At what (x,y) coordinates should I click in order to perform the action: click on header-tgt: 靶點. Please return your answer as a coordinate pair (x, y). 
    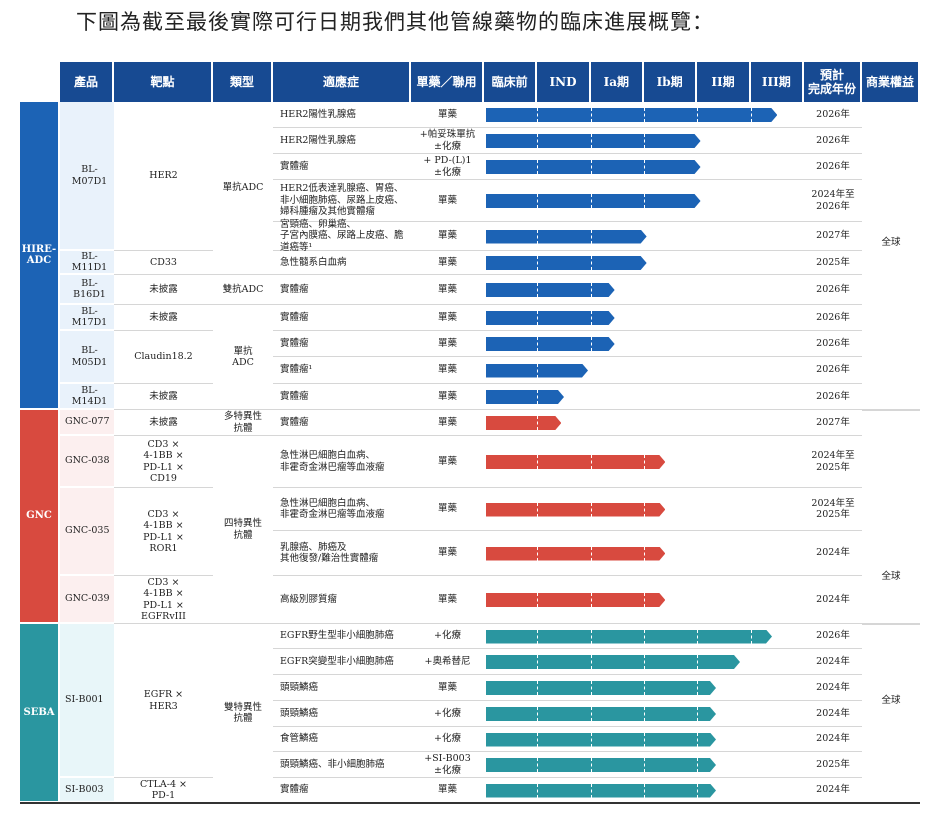
    Looking at the image, I should click on (163, 82).